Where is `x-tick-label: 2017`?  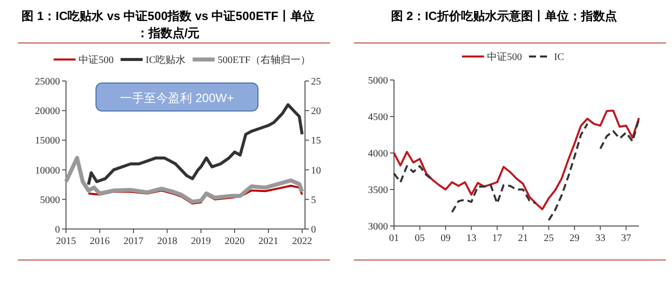
x-tick-label: 2017 is located at coordinates (134, 241).